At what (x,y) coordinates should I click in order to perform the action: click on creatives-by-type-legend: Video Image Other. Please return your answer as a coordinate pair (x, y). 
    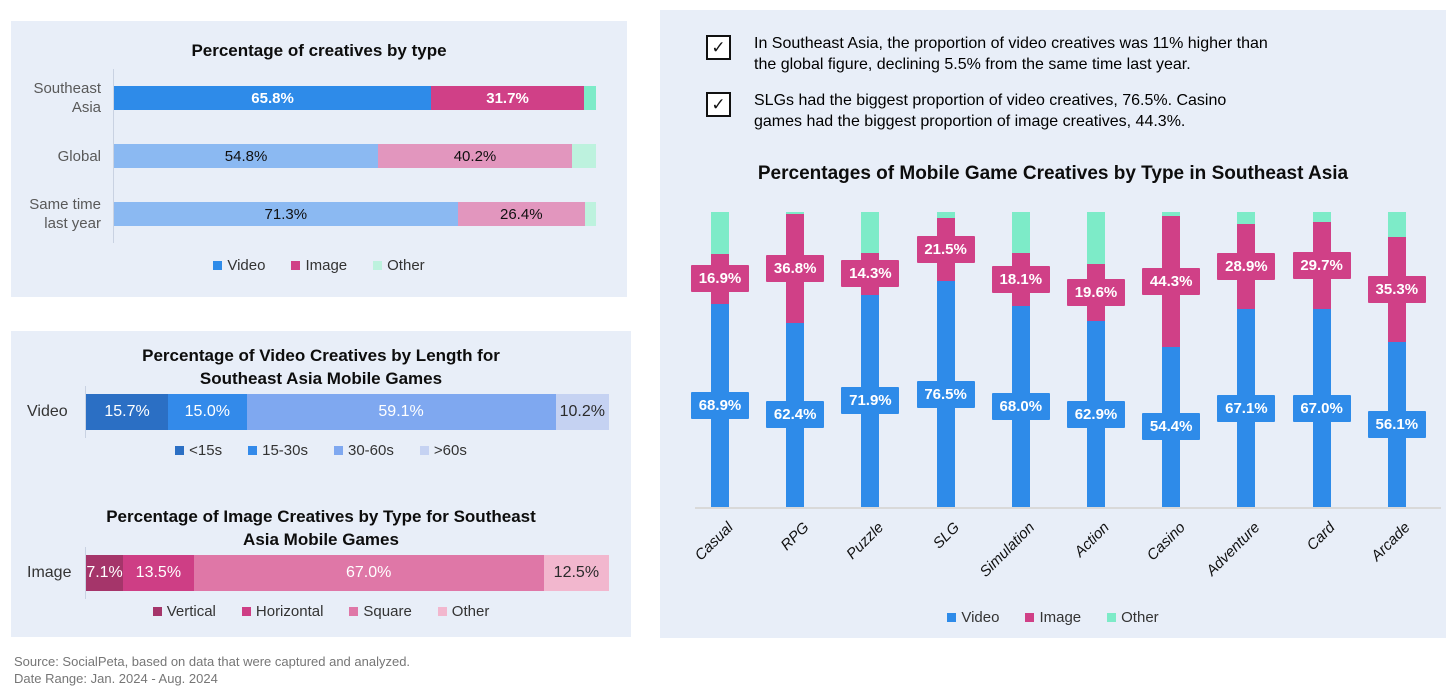
    Looking at the image, I should click on (319, 265).